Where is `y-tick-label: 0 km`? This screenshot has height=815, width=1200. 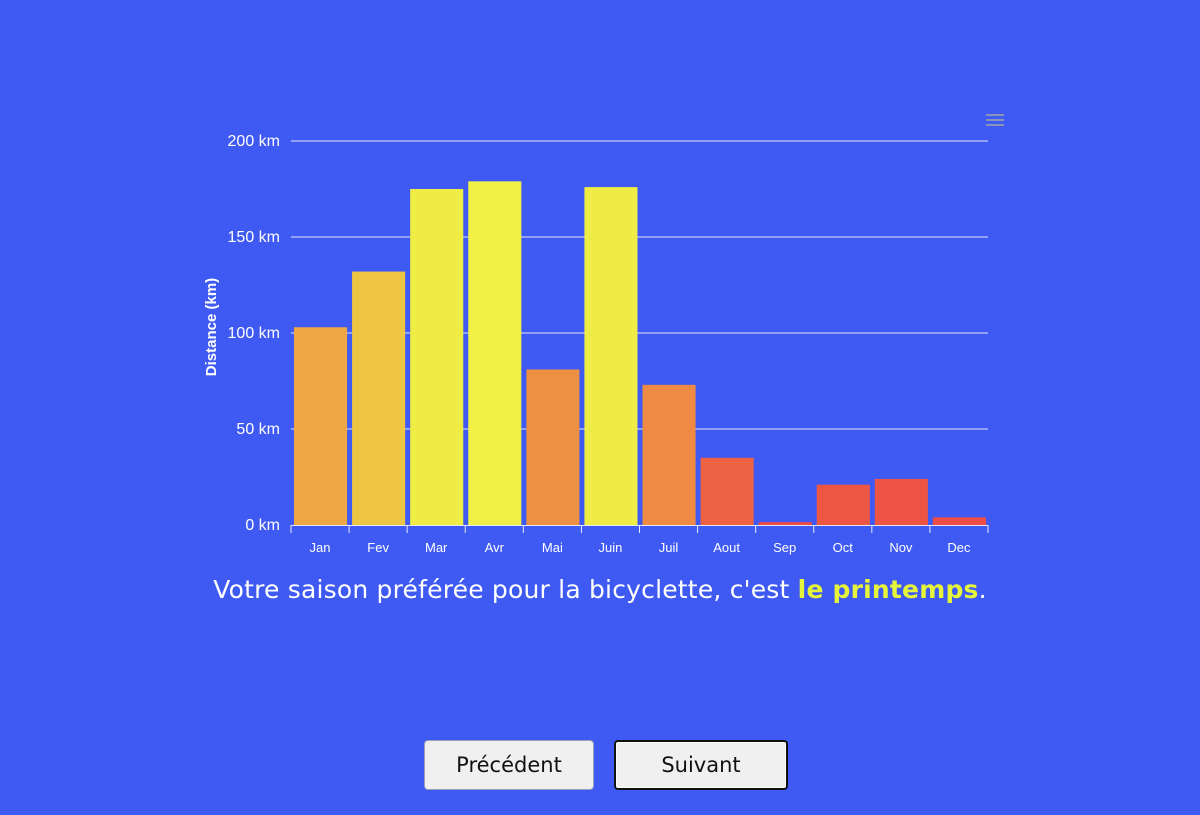 y-tick-label: 0 km is located at coordinates (262, 525).